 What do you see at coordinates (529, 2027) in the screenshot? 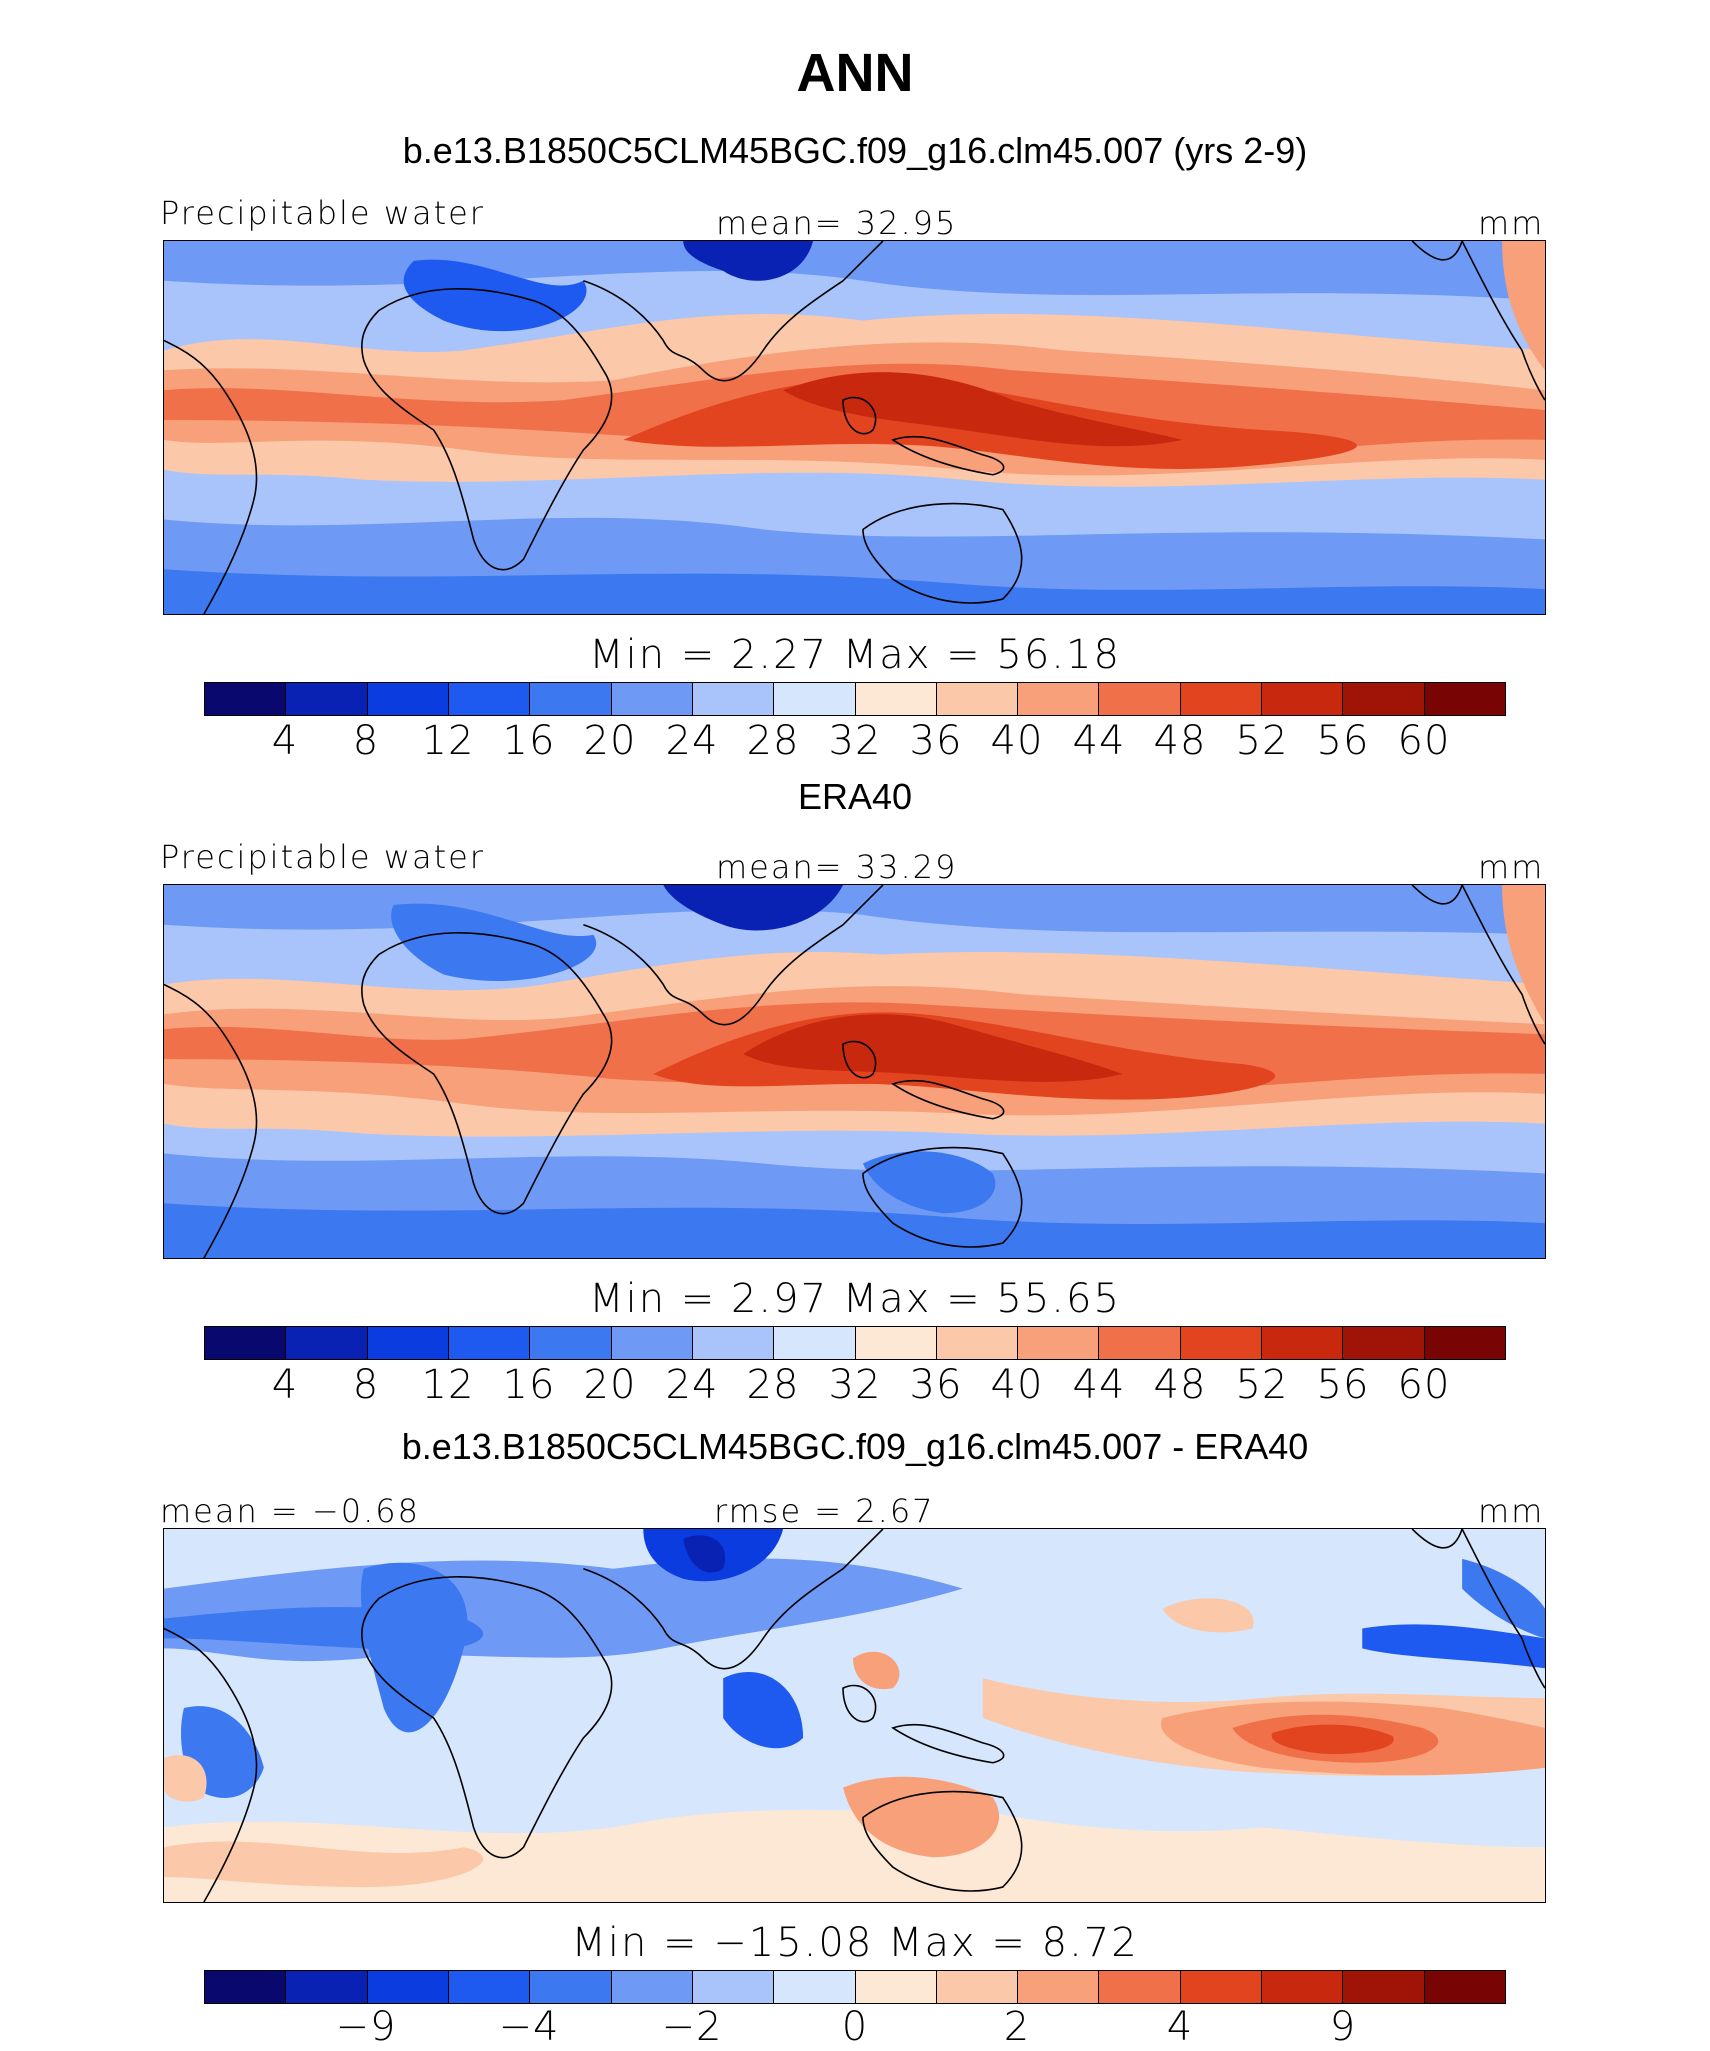
I see `colorbar-tick-label: −4` at bounding box center [529, 2027].